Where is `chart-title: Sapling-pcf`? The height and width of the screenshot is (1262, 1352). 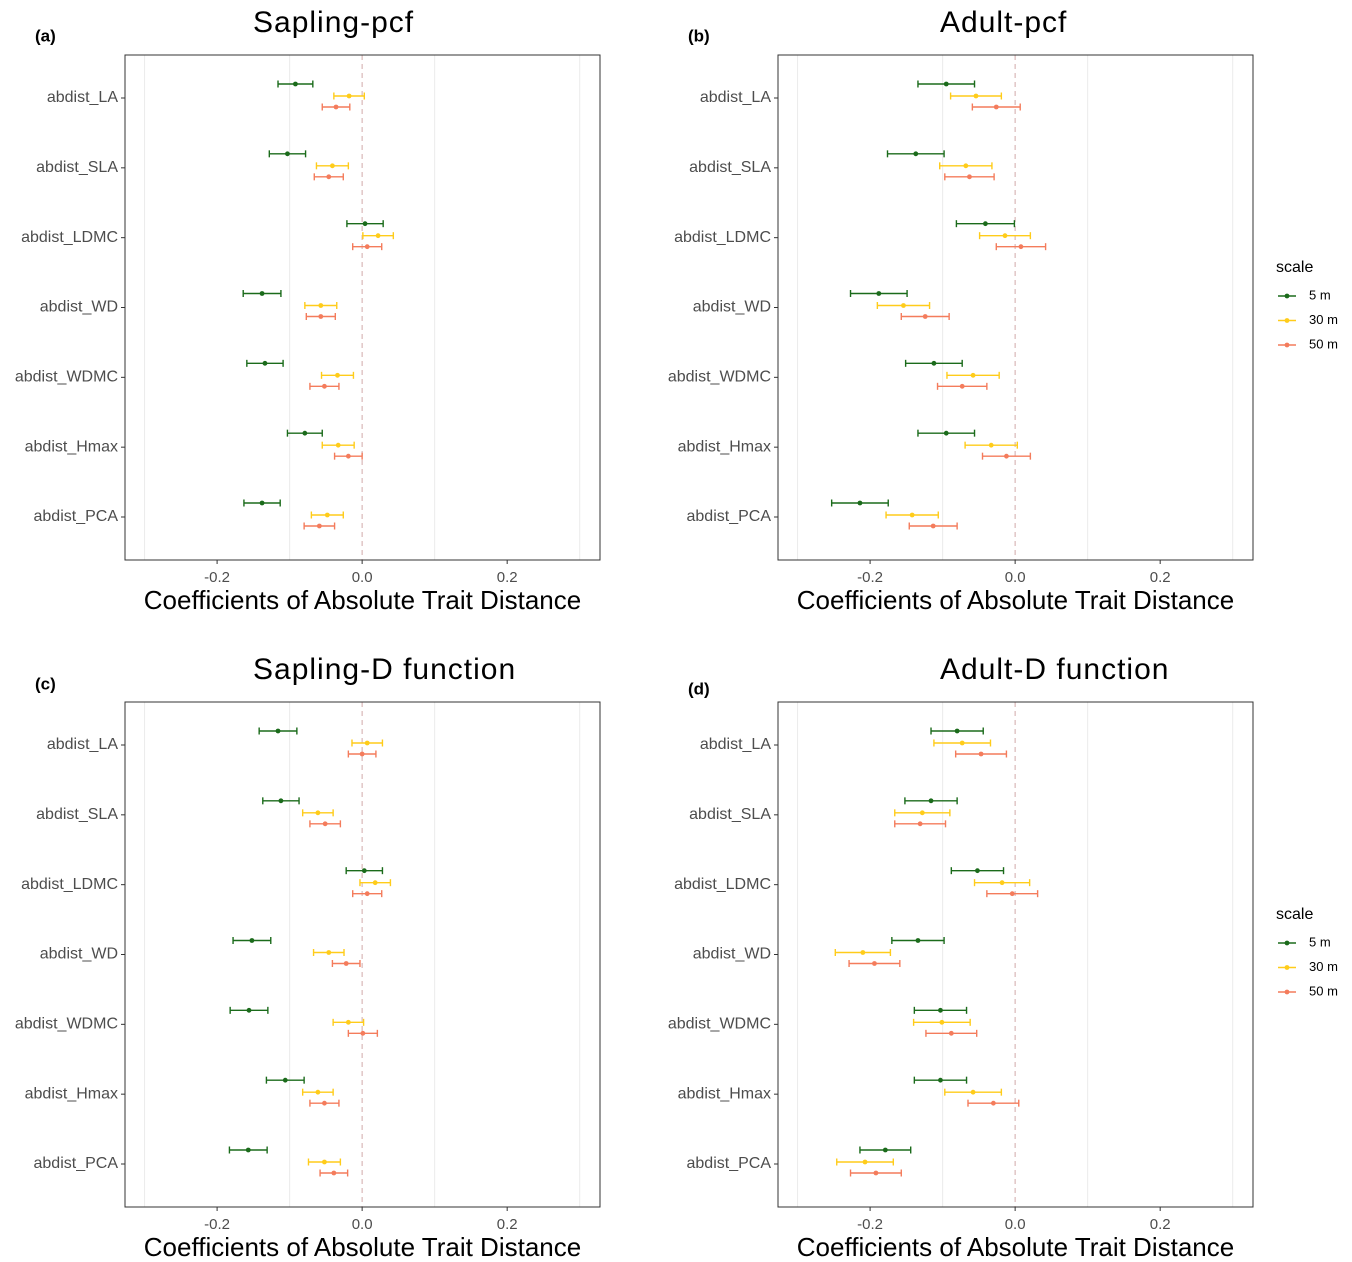
chart-title: Sapling-pcf is located at coordinates (333, 22).